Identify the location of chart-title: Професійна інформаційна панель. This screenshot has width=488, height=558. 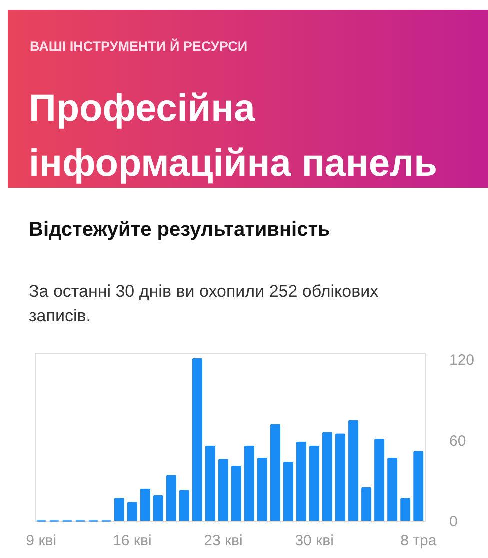
(233, 137).